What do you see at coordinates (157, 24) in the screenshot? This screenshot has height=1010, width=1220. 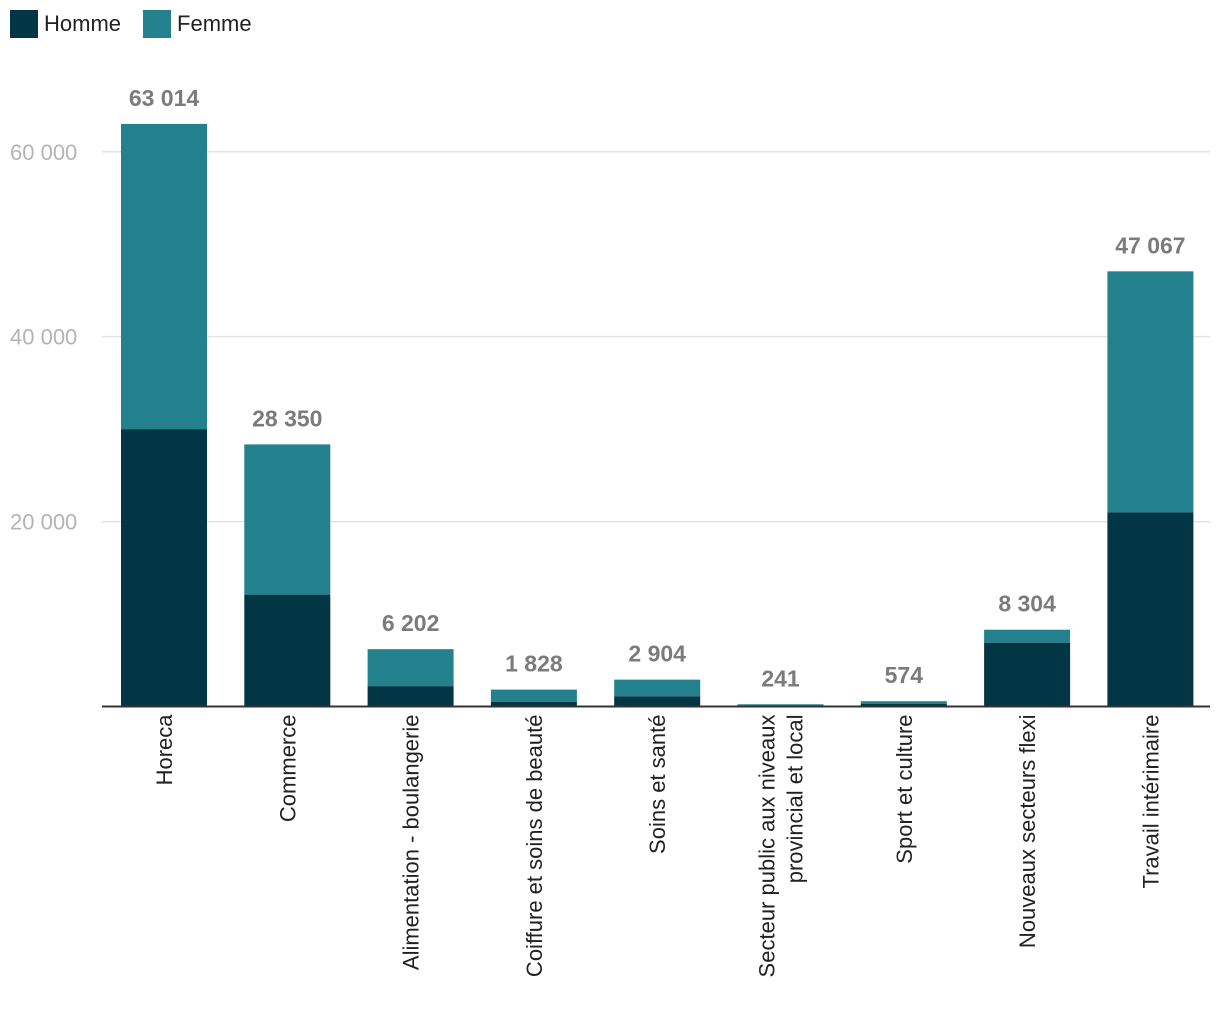 I see `legend-swatch-femme` at bounding box center [157, 24].